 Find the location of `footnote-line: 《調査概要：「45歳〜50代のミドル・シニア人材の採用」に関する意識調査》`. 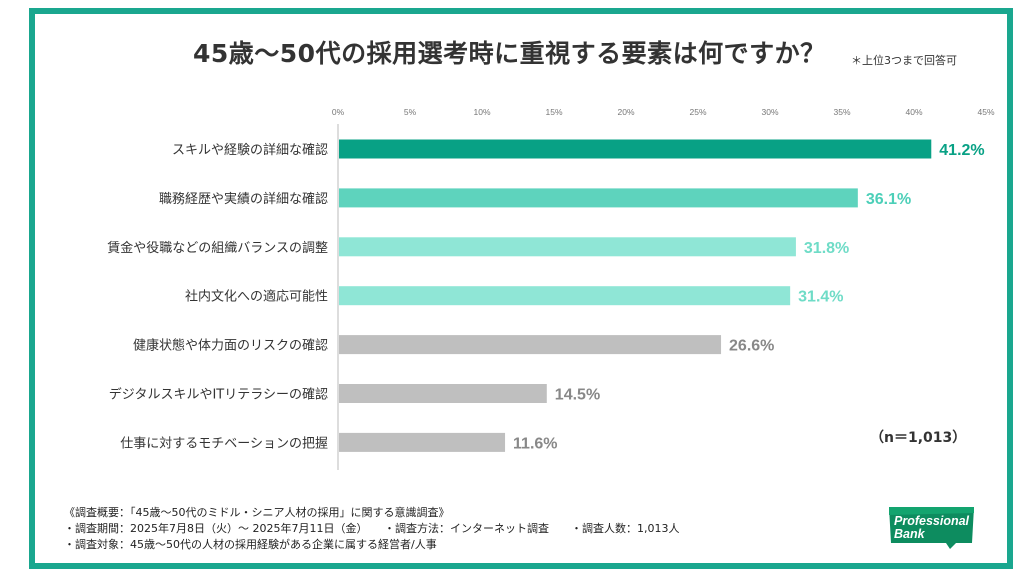

footnote-line: 《調査概要：「45歳〜50代のミドル・シニア人材の採用」に関する意識調査》 is located at coordinates (257, 512).